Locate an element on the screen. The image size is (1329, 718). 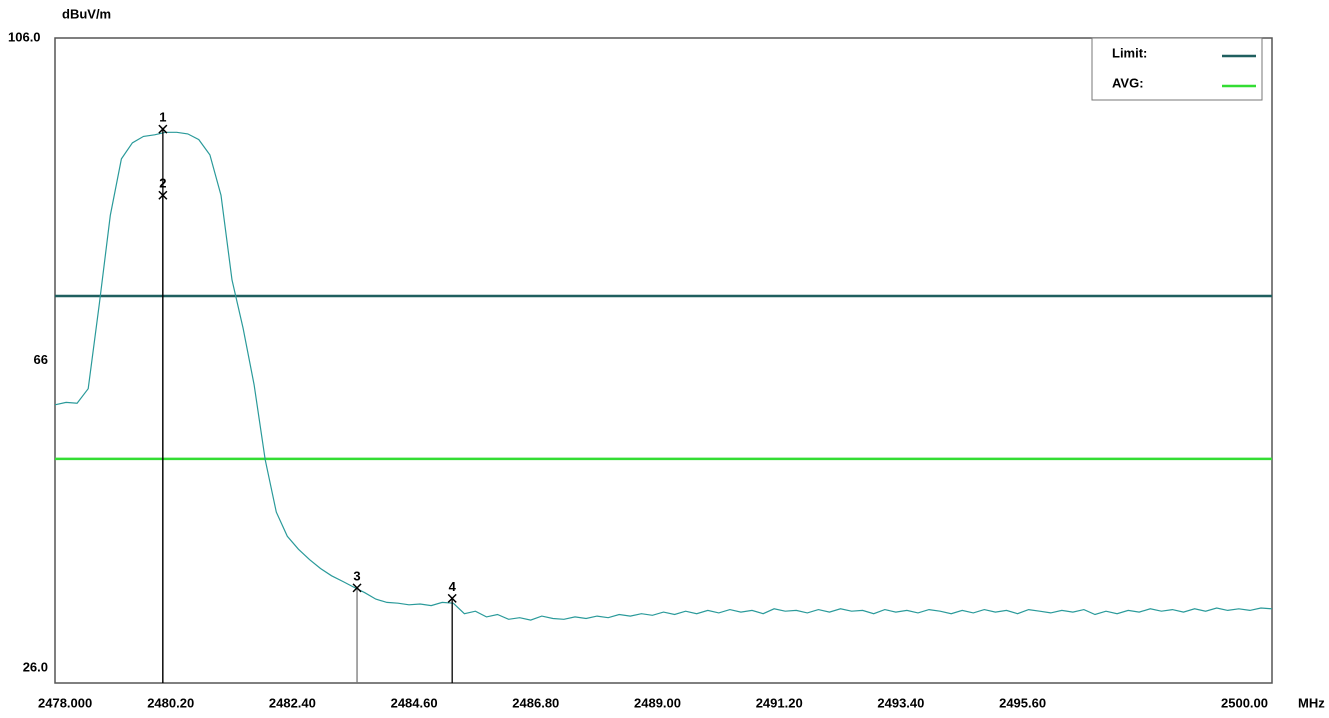
legend is located at coordinates (1177, 69).